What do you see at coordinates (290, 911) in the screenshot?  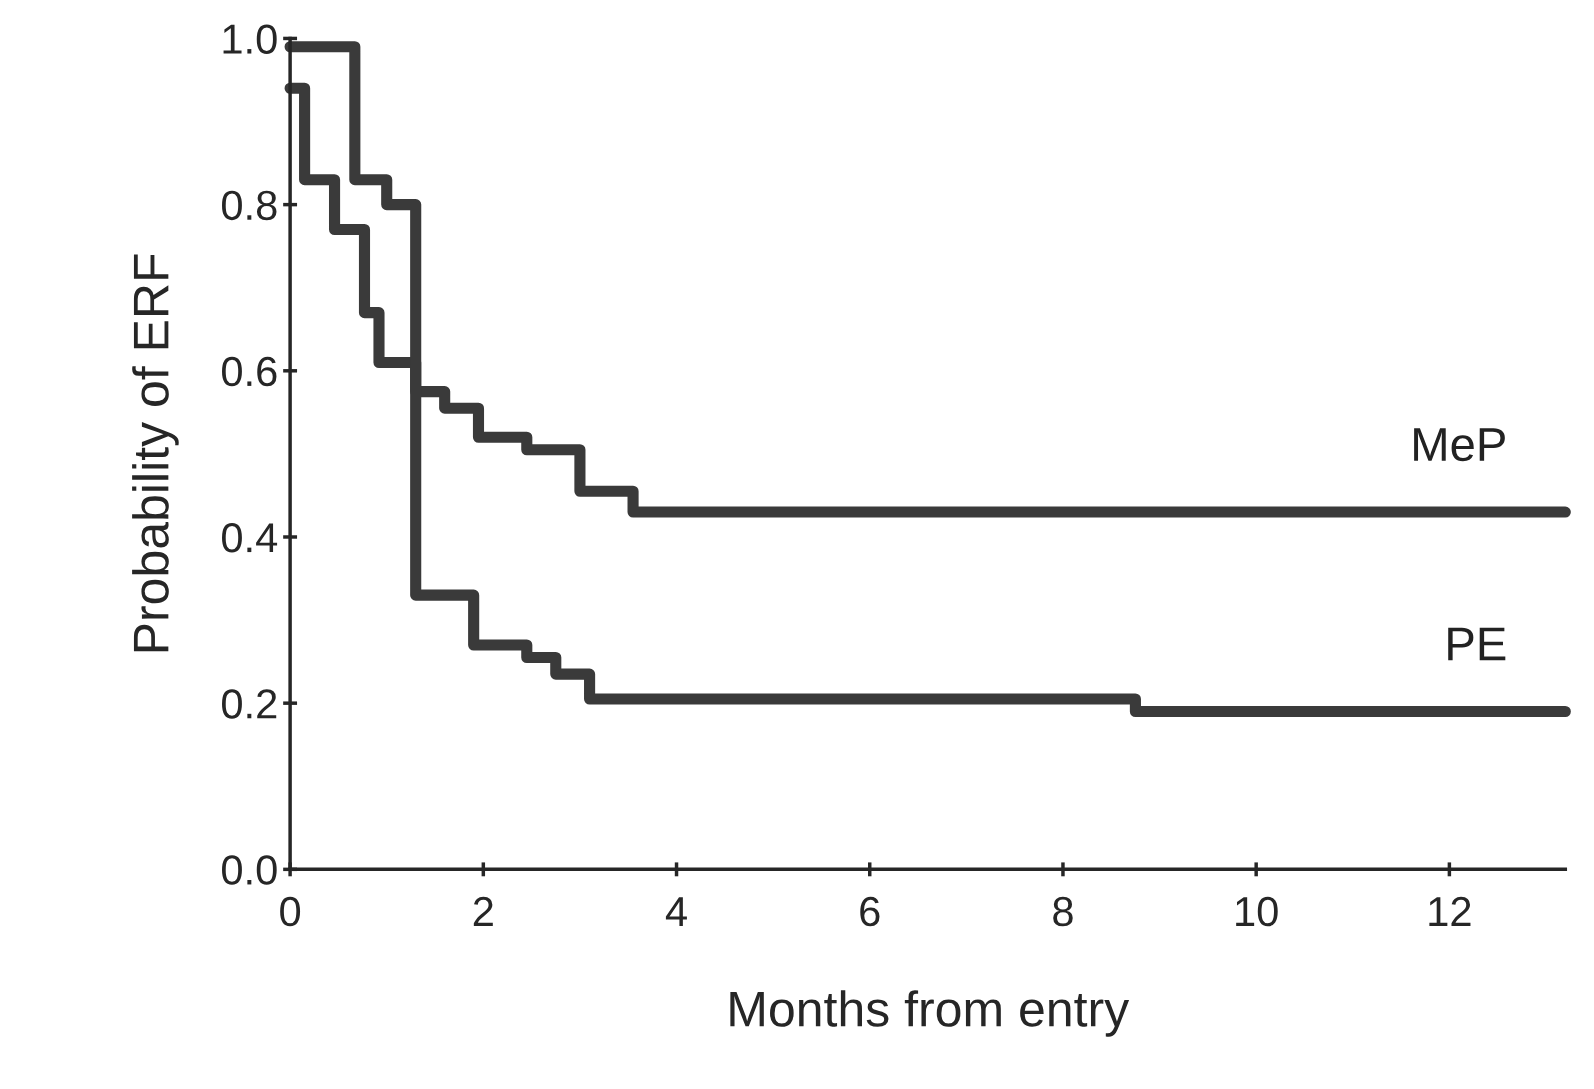 I see `x-tick-label: 0` at bounding box center [290, 911].